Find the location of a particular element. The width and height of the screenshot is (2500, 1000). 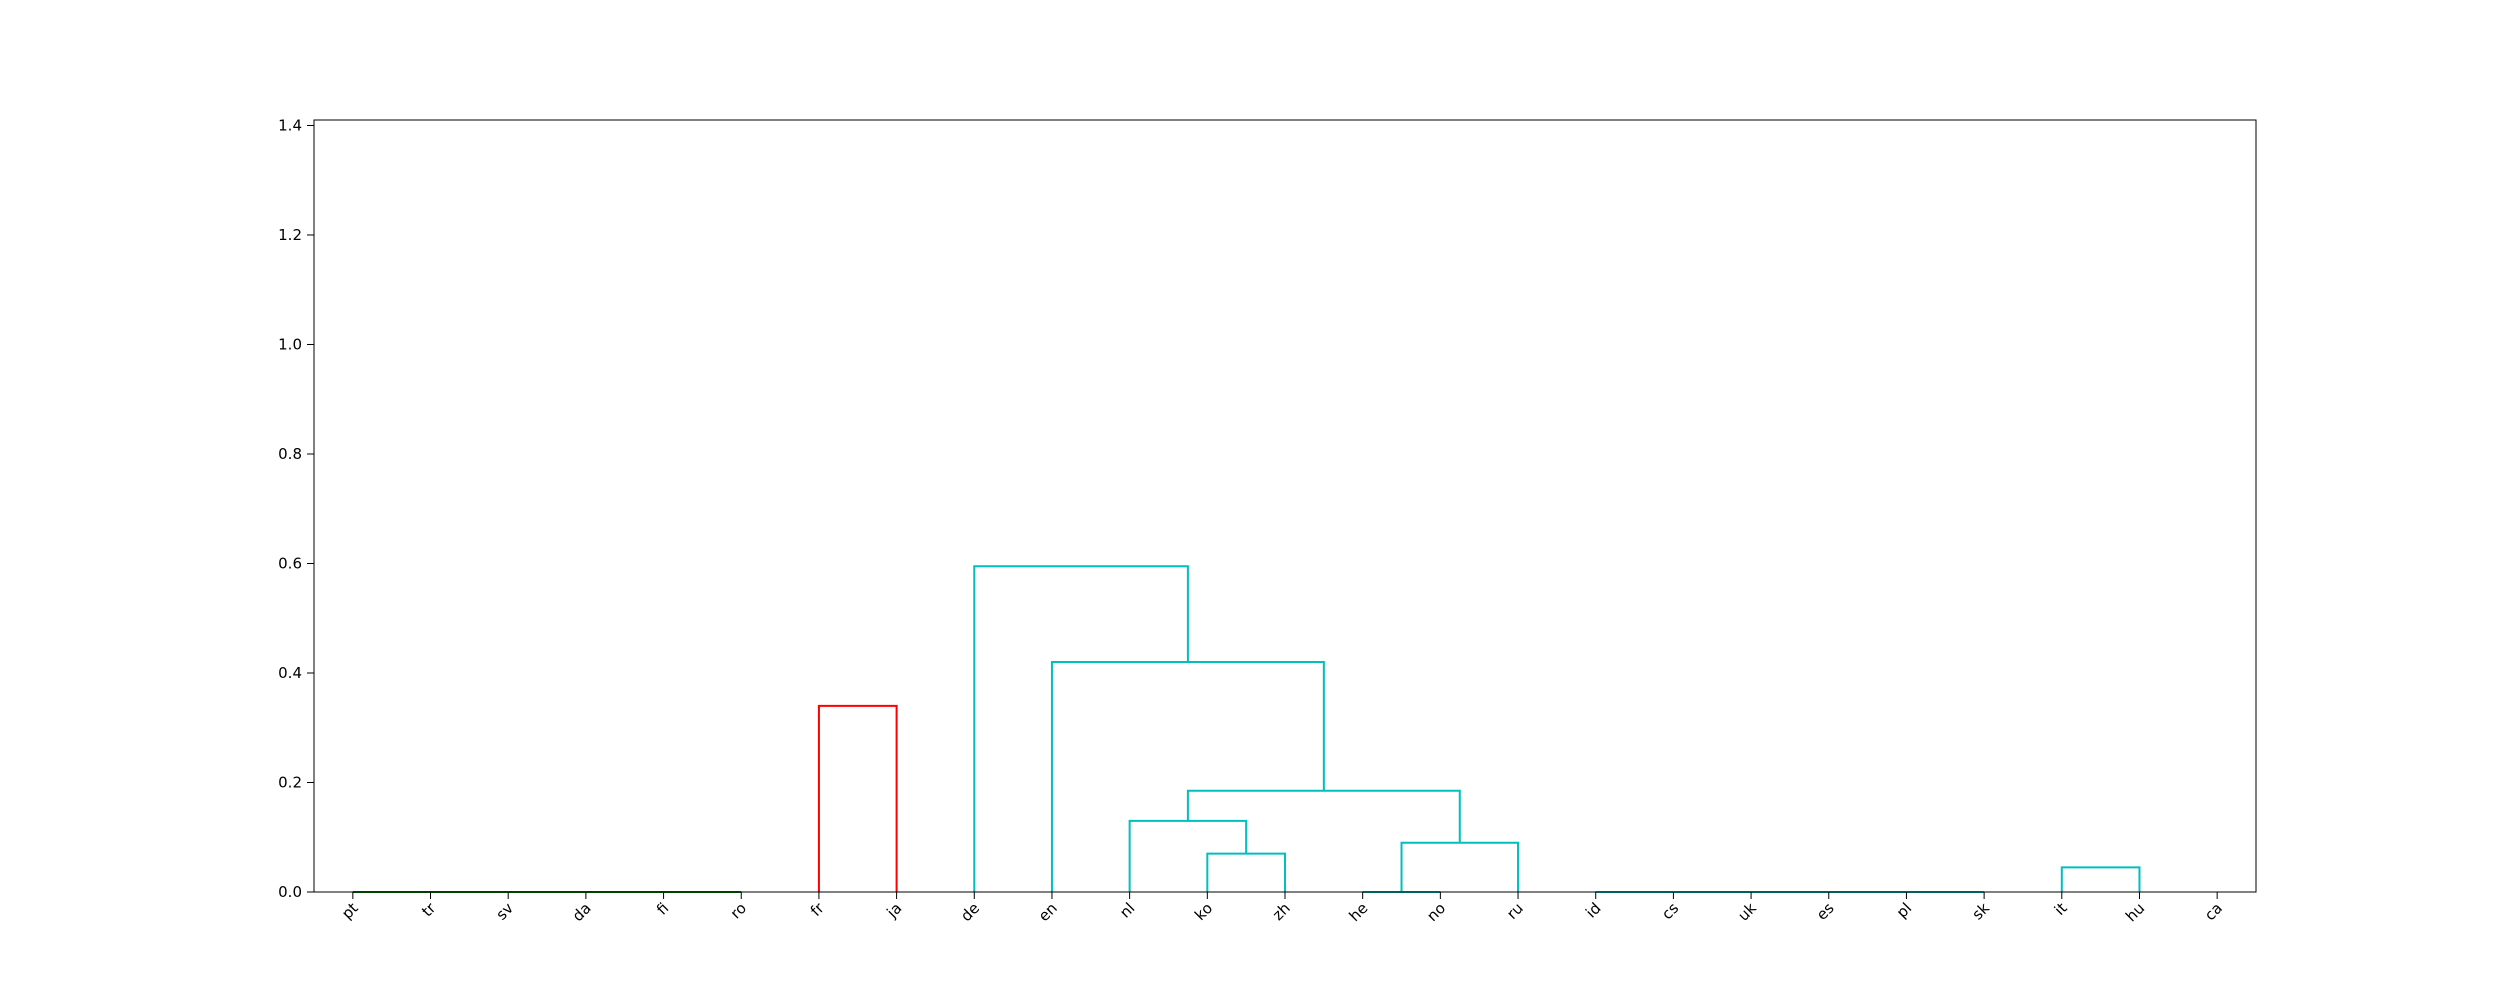

leaf-label-cs: cs is located at coordinates (1670, 911).